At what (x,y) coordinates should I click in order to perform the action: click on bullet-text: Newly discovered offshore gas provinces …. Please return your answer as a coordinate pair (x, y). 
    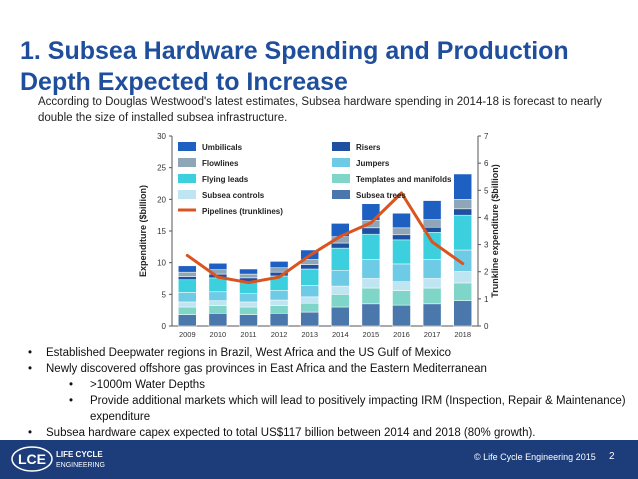
    Looking at the image, I should click on (266, 369).